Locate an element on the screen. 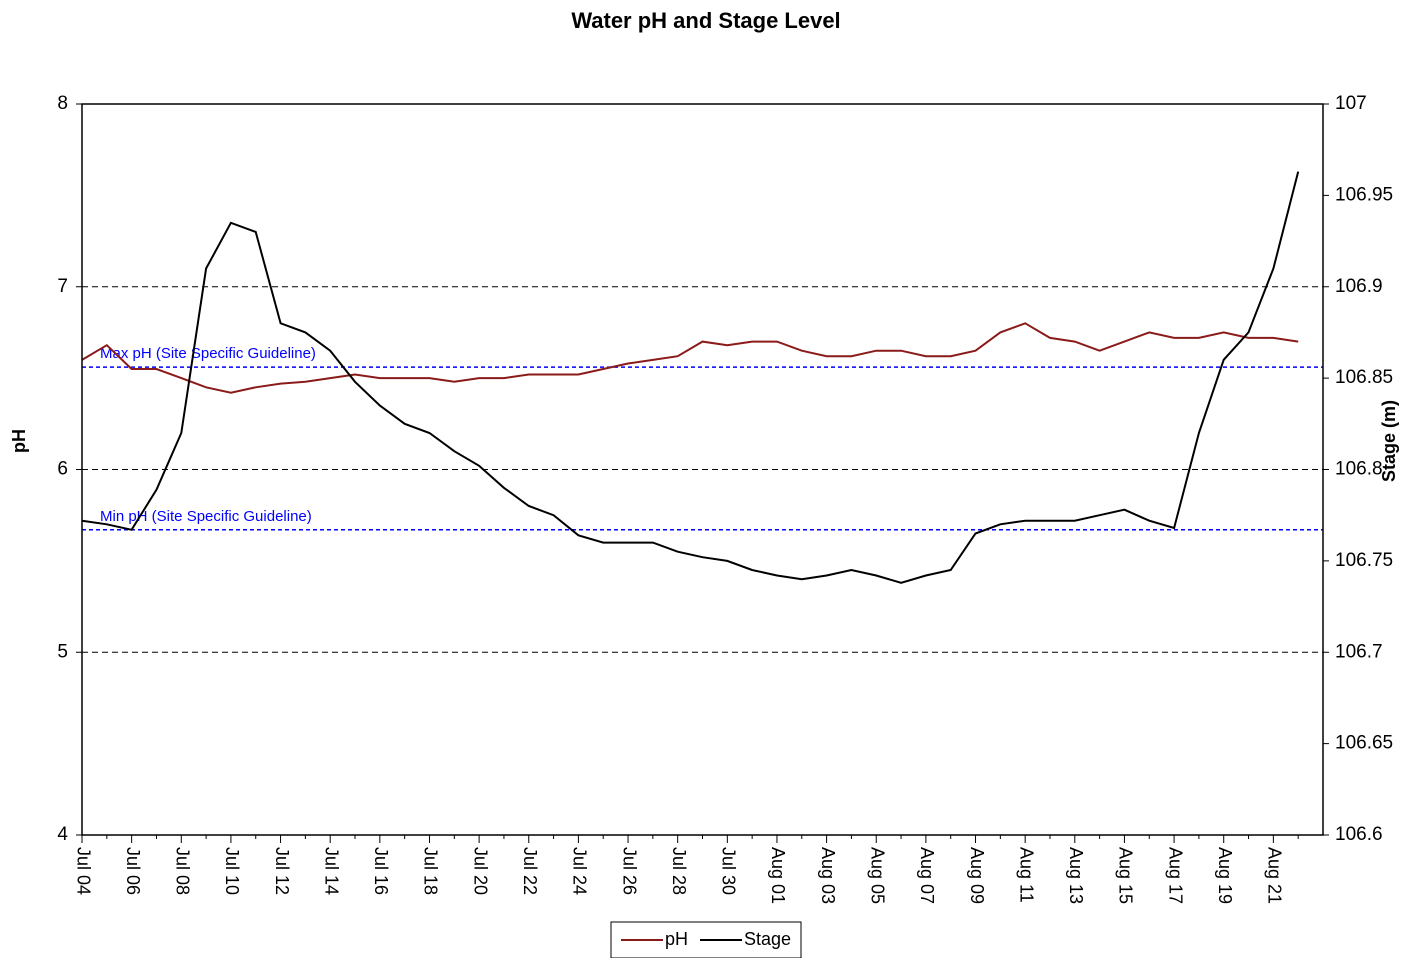 This screenshot has width=1424, height=958. x-tick-label: Jul 12 is located at coordinates (282, 871).